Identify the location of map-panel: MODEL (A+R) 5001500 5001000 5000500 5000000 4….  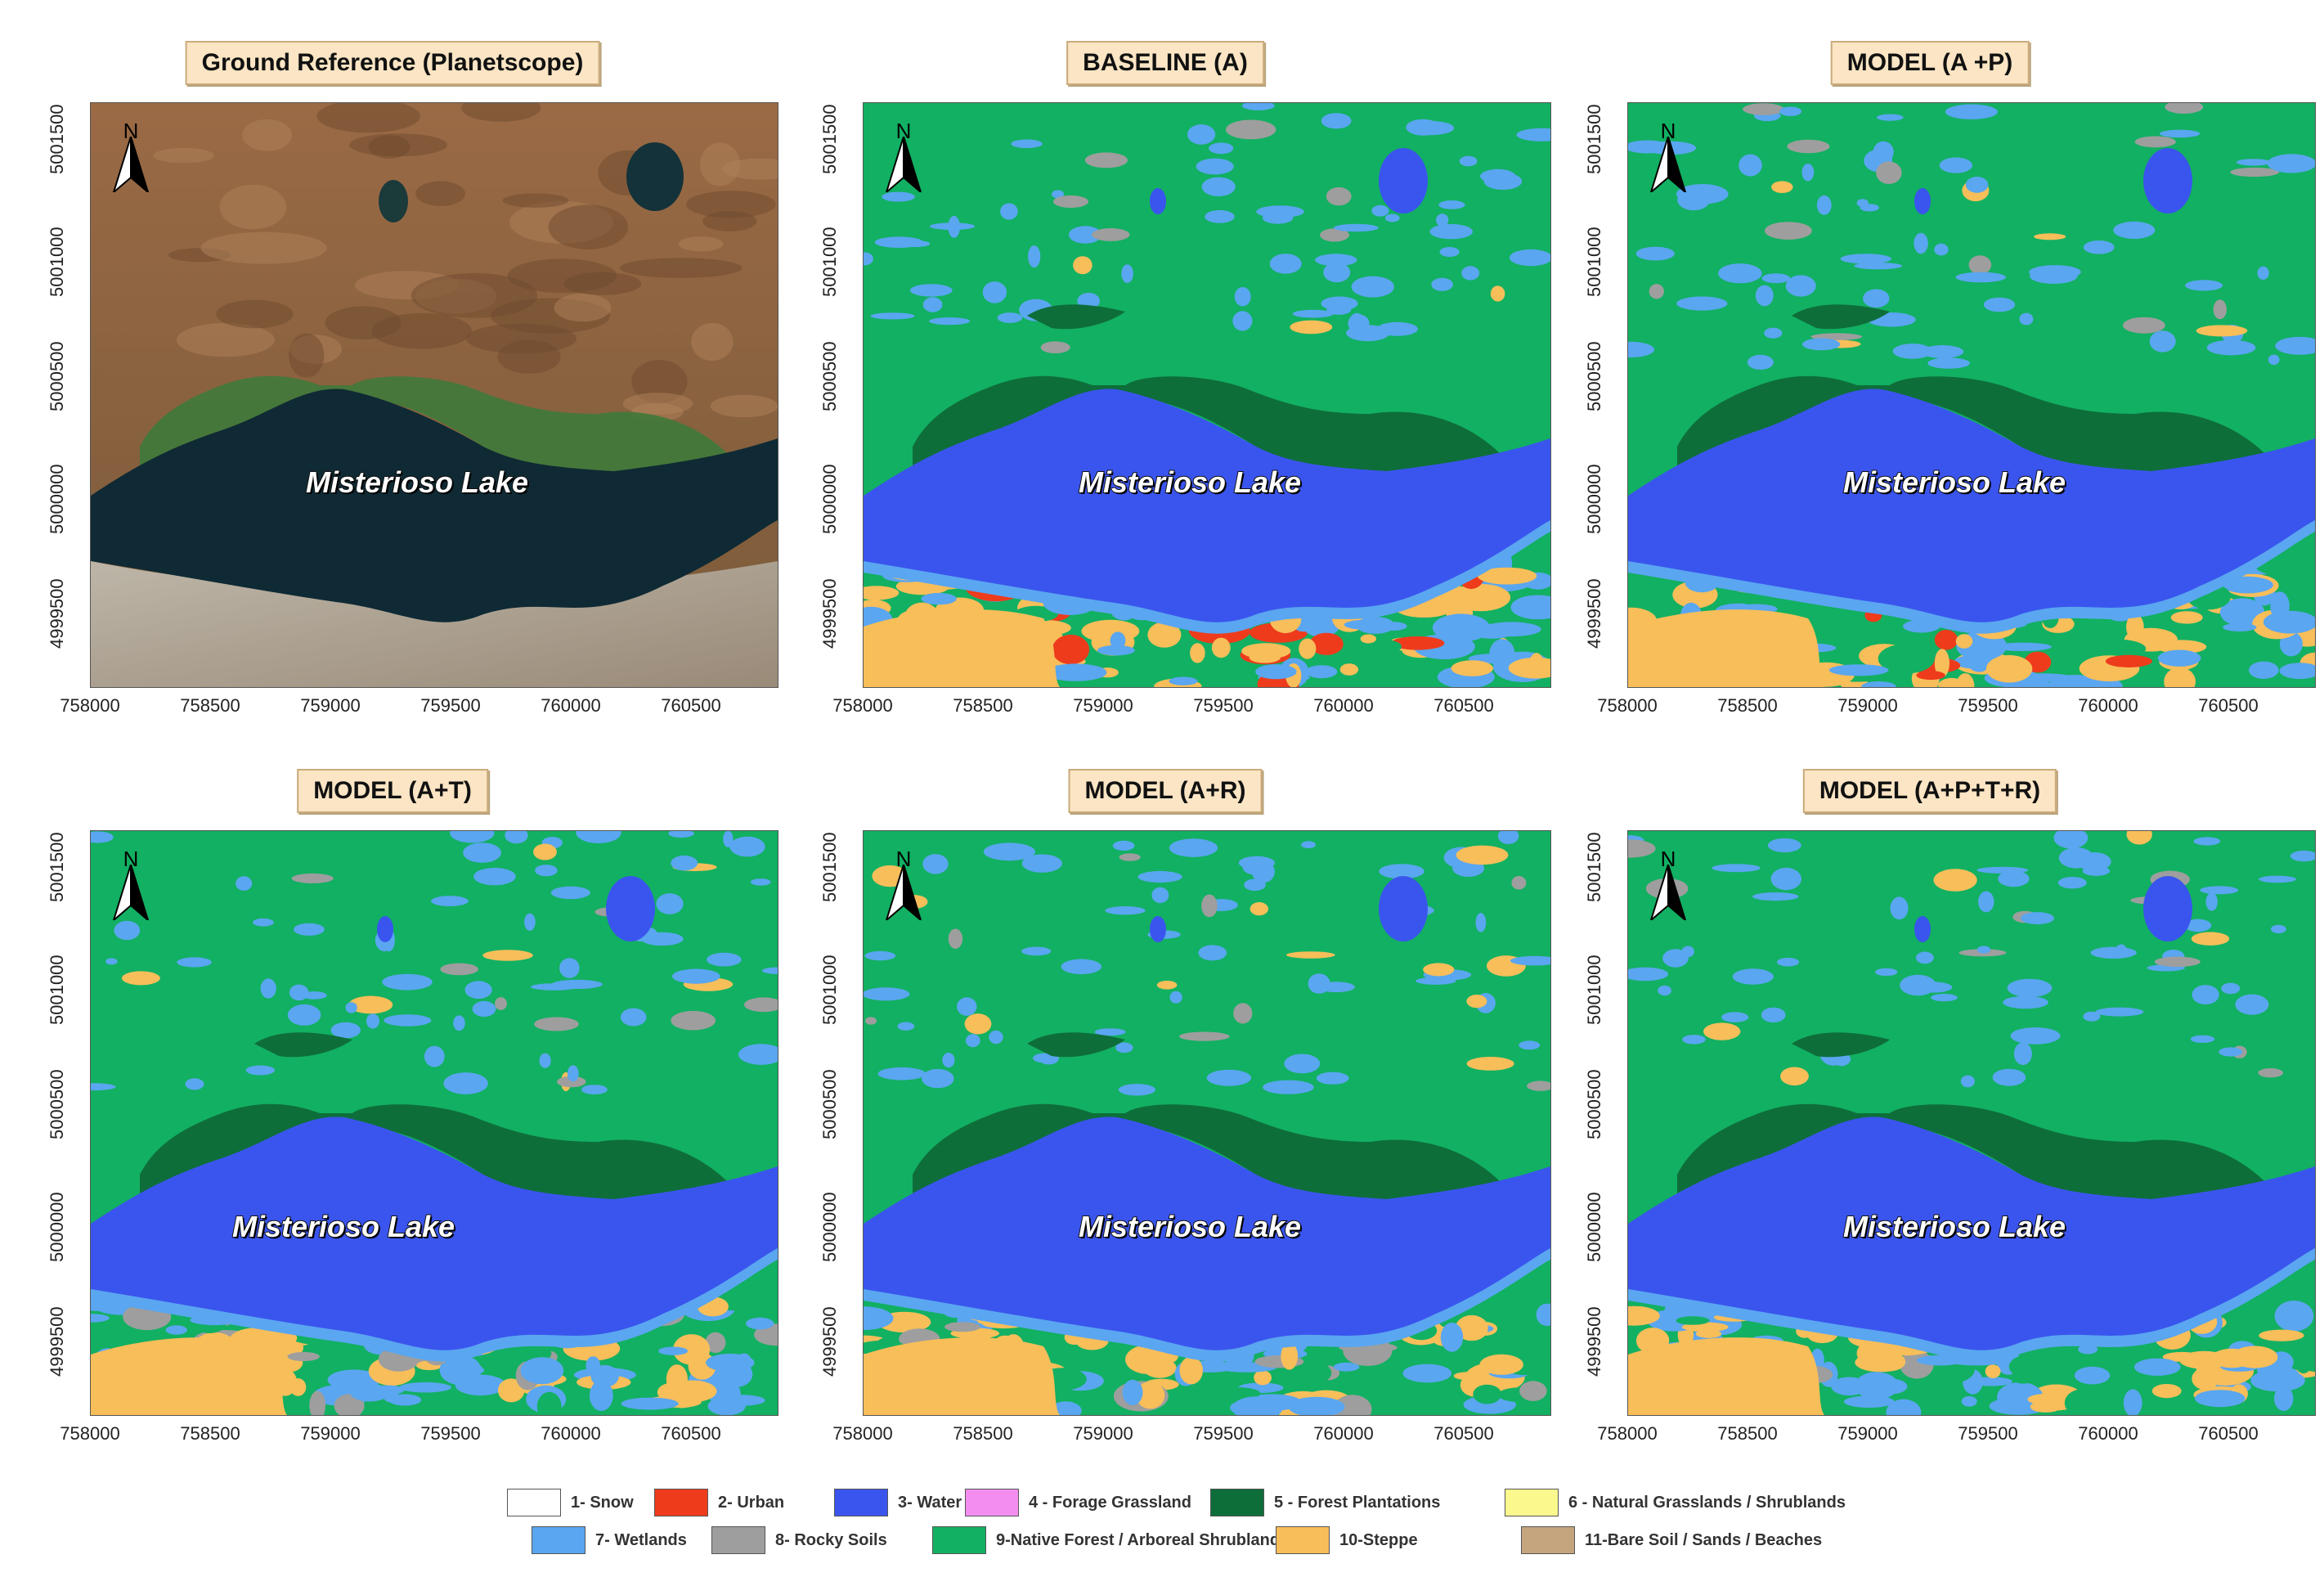
(1178, 1129).